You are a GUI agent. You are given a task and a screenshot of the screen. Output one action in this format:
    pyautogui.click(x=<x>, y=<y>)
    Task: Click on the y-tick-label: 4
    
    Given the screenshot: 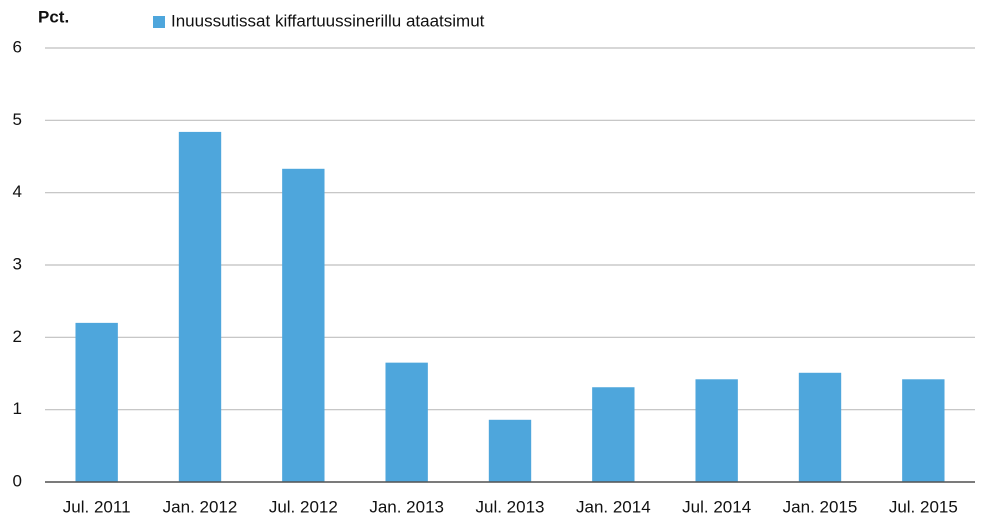 What is the action you would take?
    pyautogui.click(x=17, y=191)
    